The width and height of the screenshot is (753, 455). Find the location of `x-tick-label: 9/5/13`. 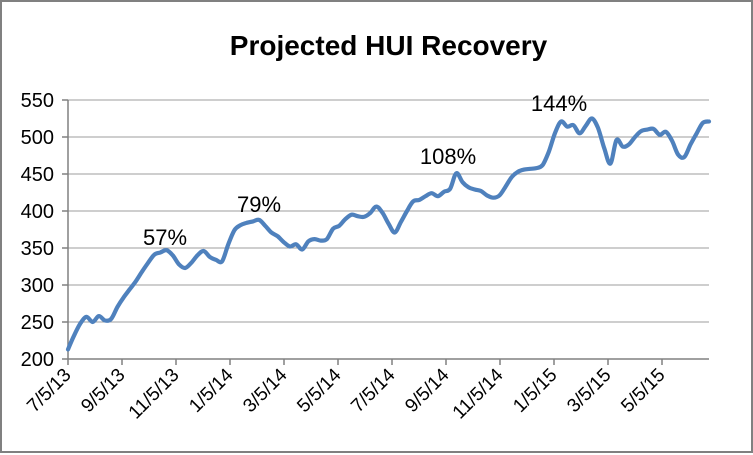

x-tick-label: 9/5/13 is located at coordinates (103, 391).